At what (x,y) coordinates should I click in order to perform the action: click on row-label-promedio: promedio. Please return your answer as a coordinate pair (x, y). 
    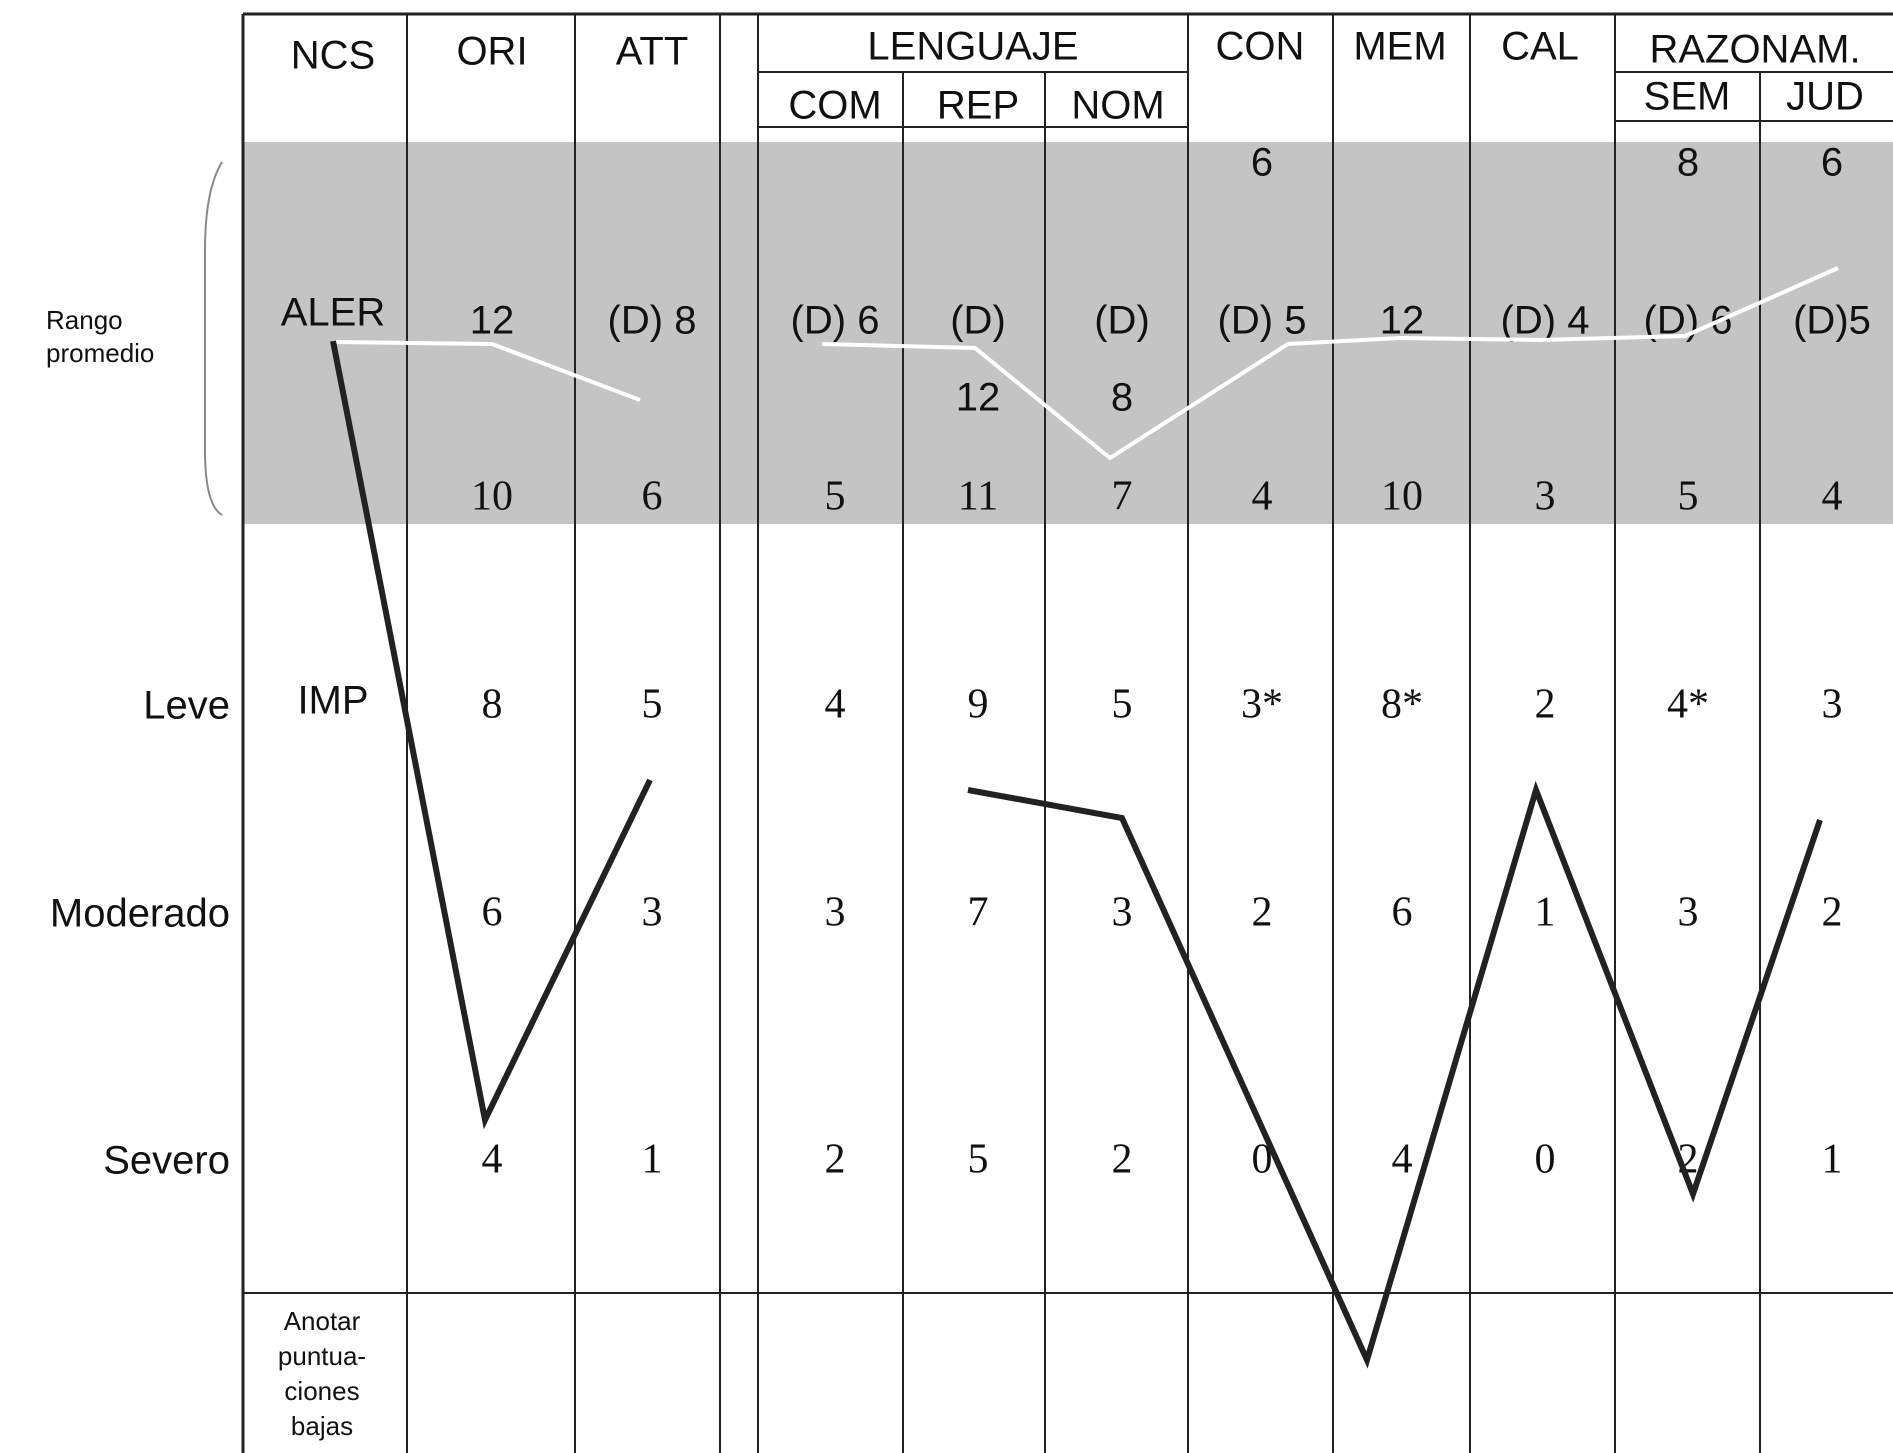
    Looking at the image, I should click on (100, 353).